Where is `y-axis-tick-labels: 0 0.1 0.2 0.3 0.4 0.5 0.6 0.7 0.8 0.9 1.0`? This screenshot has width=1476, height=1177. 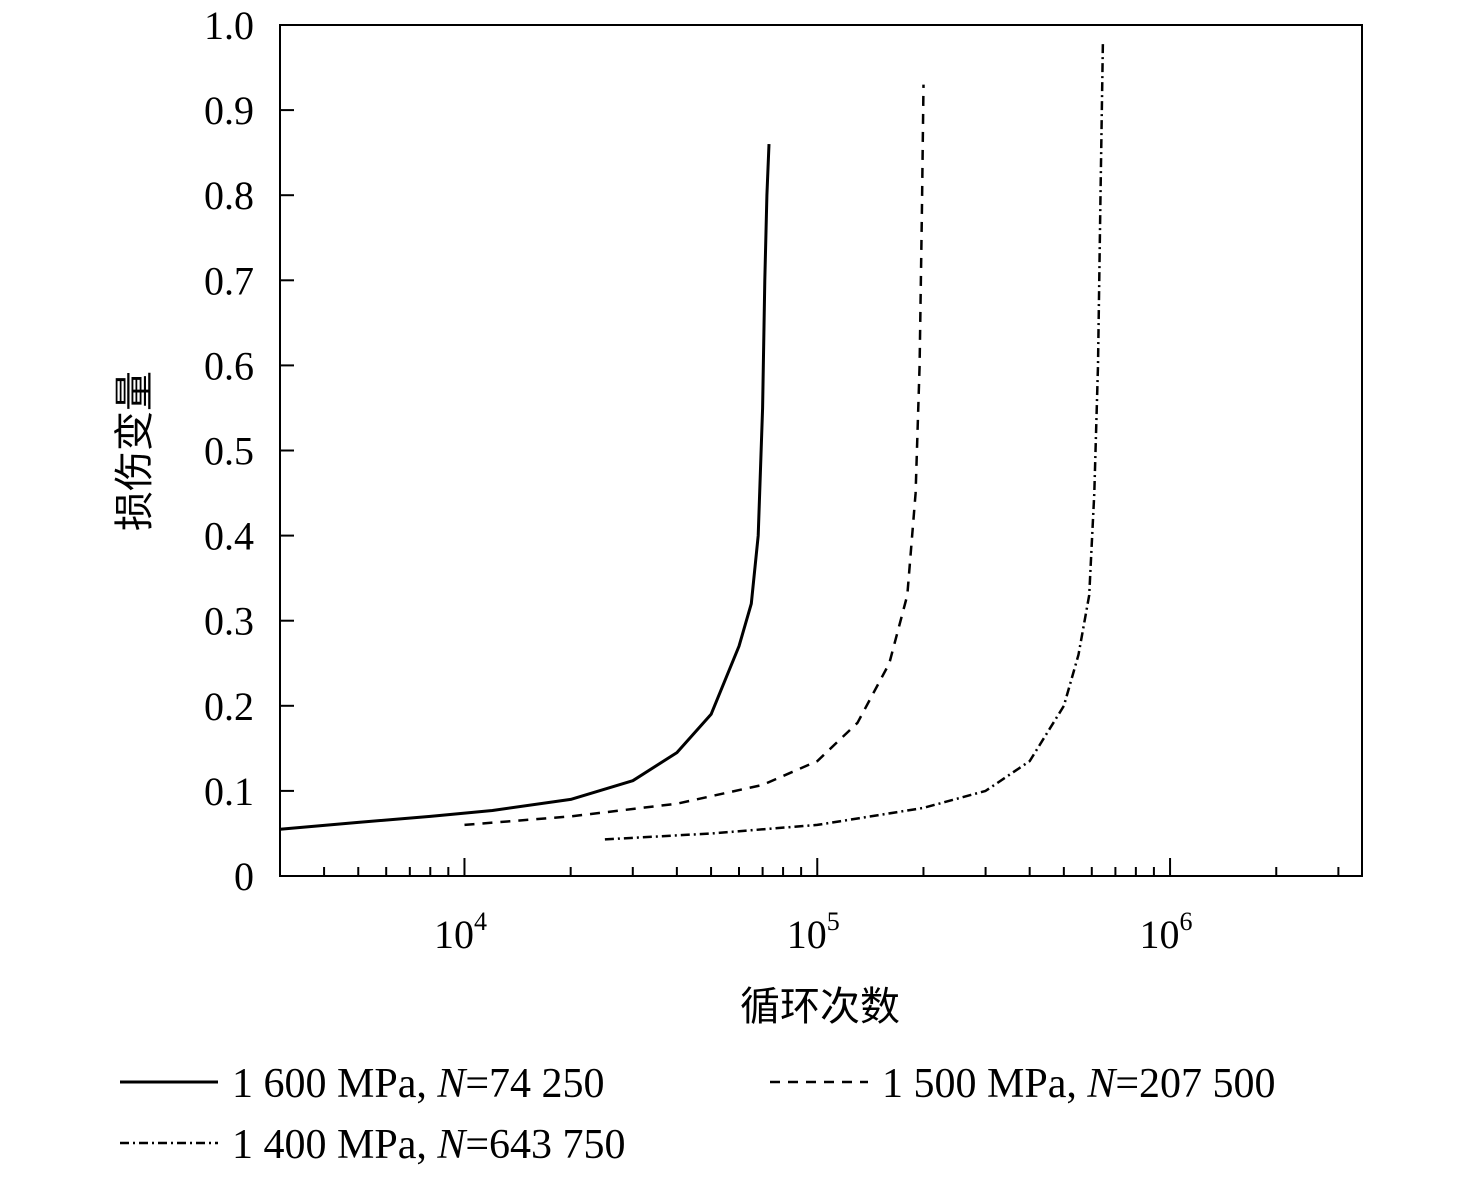
y-axis-tick-labels: 0 0.1 0.2 0.3 0.4 0.5 0.6 0.7 0.8 0.9 1.0 is located at coordinates (229, 451).